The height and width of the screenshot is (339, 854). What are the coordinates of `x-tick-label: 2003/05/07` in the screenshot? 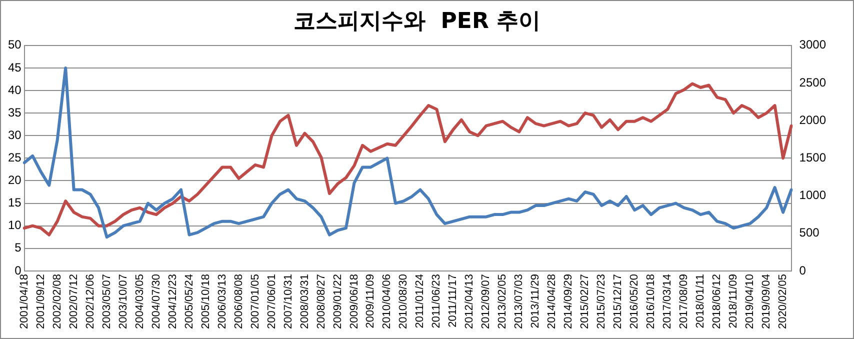 It's located at (106, 302).